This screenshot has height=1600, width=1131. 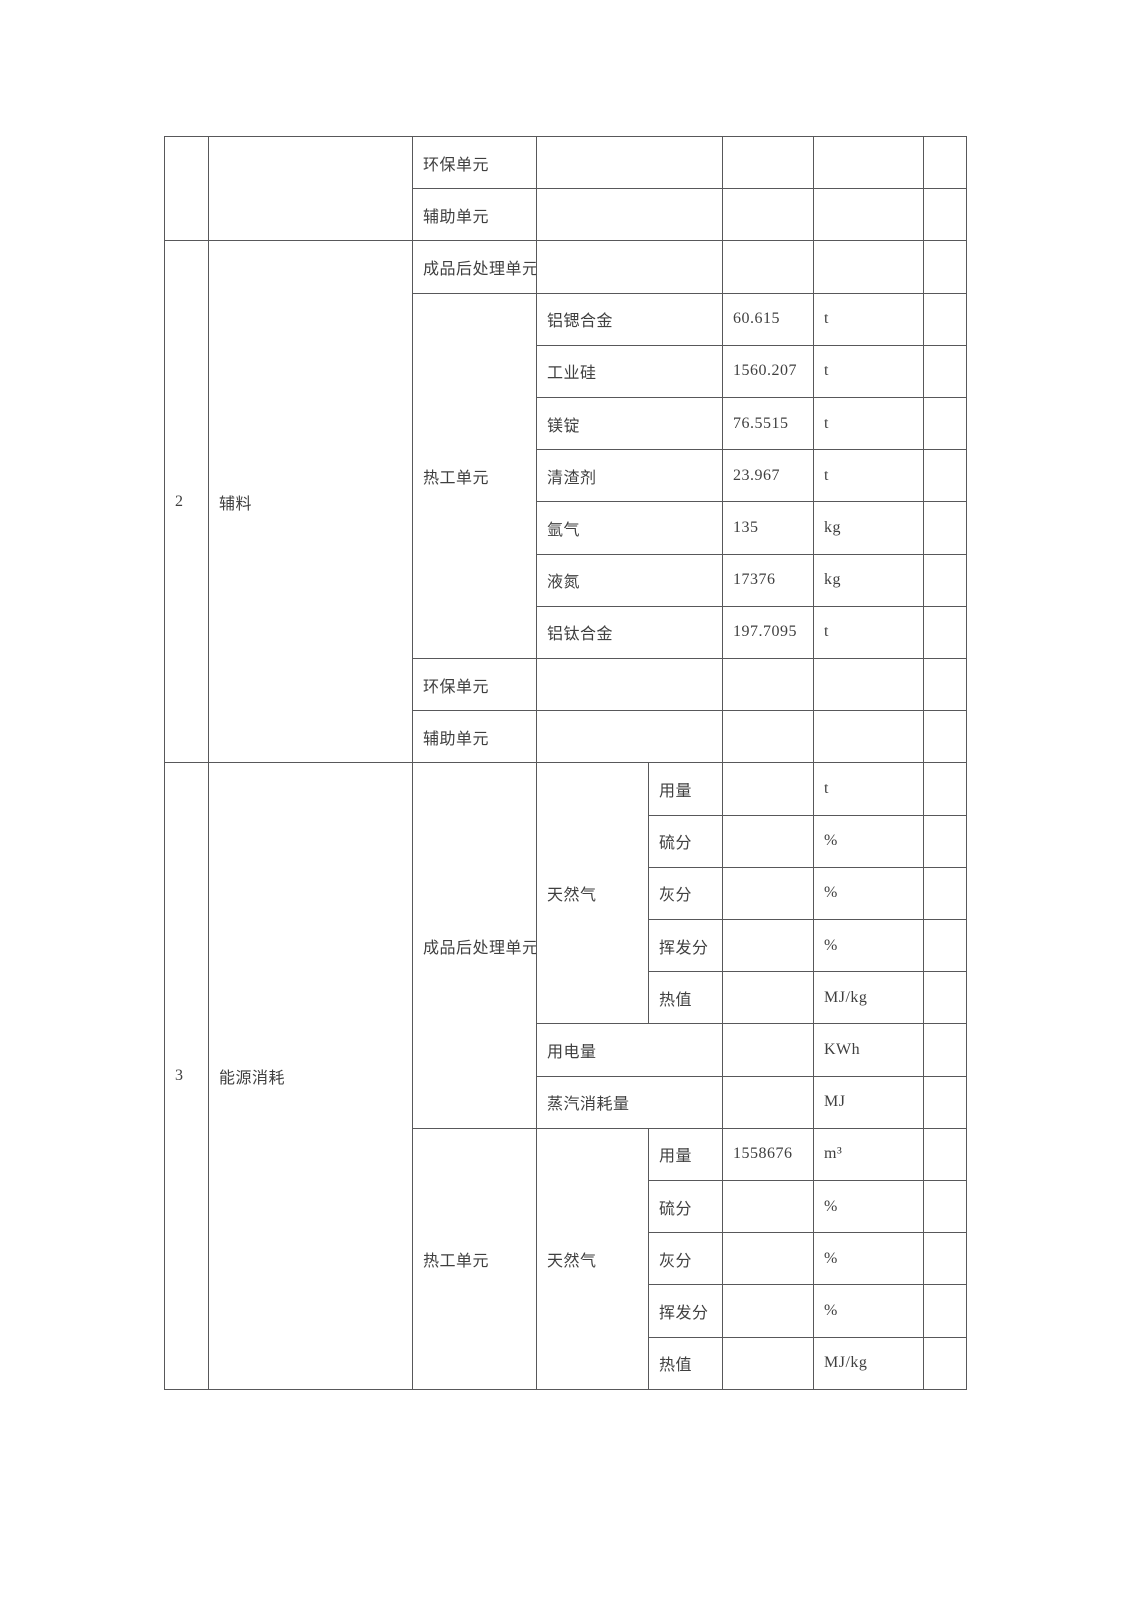 I want to click on s3-thermal-unit-cell: 热工单元, so click(x=474, y=1259).